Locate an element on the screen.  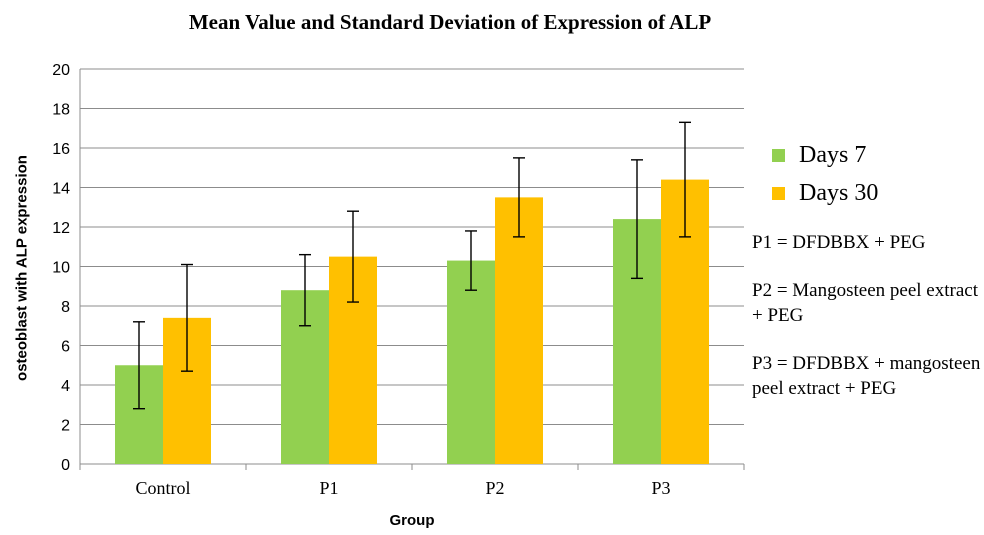
y-tick-label: 2 is located at coordinates (65, 426).